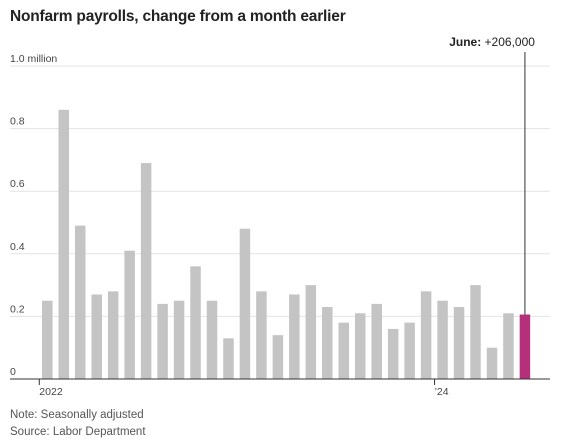 The height and width of the screenshot is (446, 564). What do you see at coordinates (13, 372) in the screenshot?
I see `y-tick-label: 0` at bounding box center [13, 372].